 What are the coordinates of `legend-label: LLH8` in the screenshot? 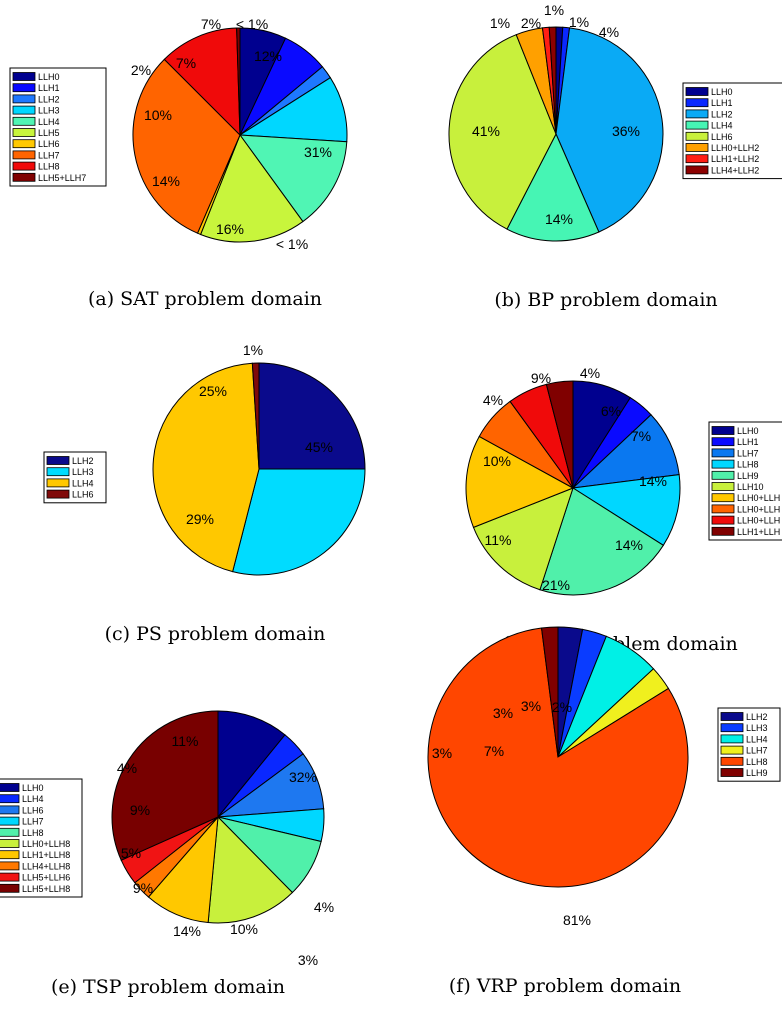 It's located at (33, 833).